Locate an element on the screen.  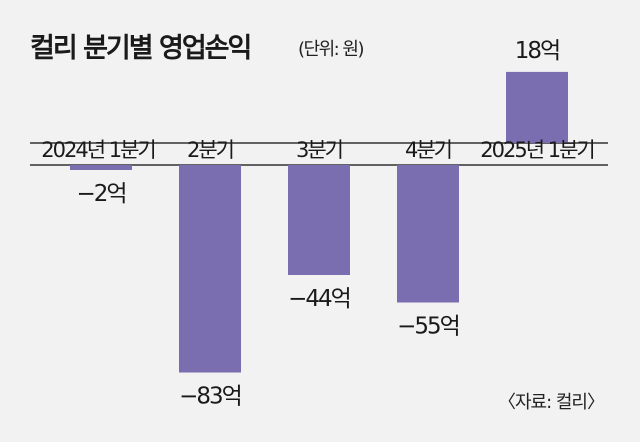
unit-label: (단위: 원) is located at coordinates (330, 49).